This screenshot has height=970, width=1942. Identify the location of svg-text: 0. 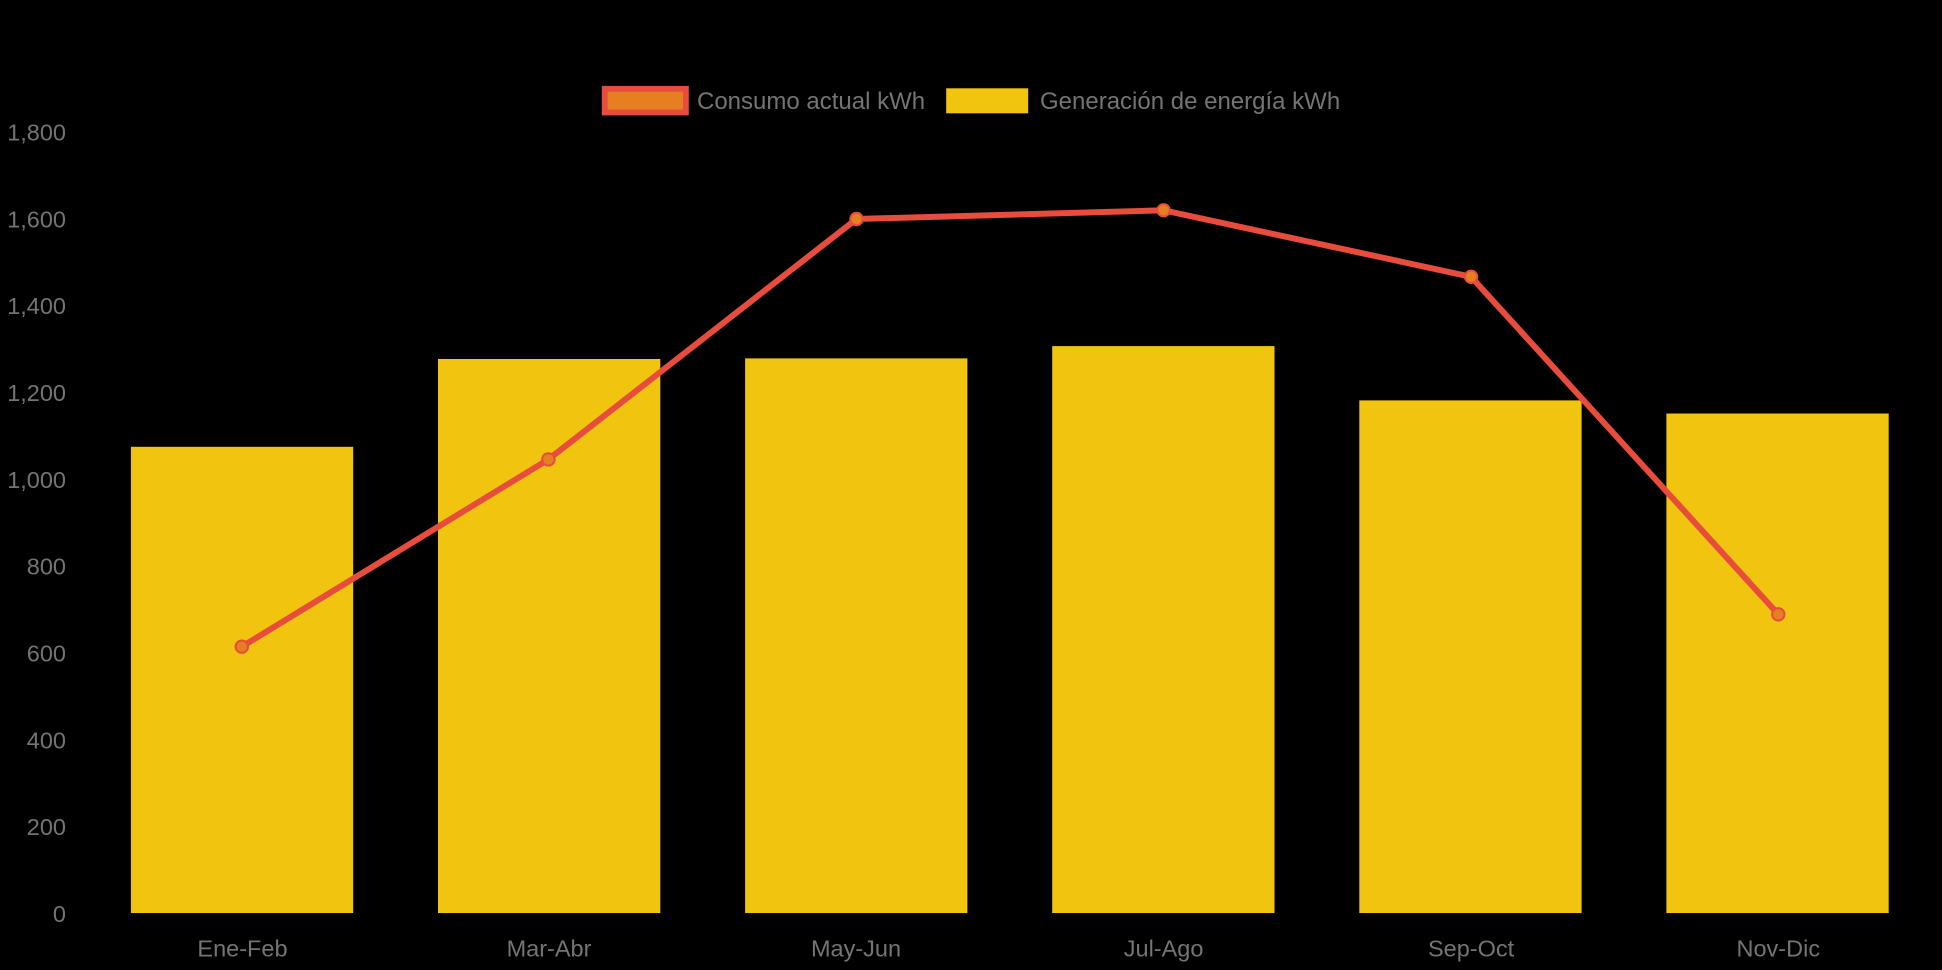
(59, 914).